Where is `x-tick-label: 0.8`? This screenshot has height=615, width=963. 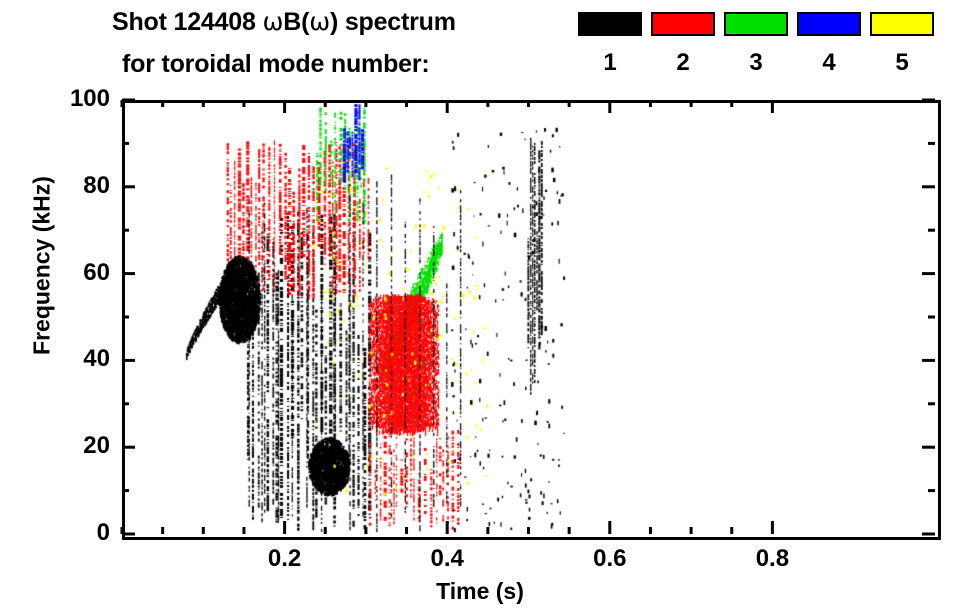 x-tick-label: 0.8 is located at coordinates (772, 558).